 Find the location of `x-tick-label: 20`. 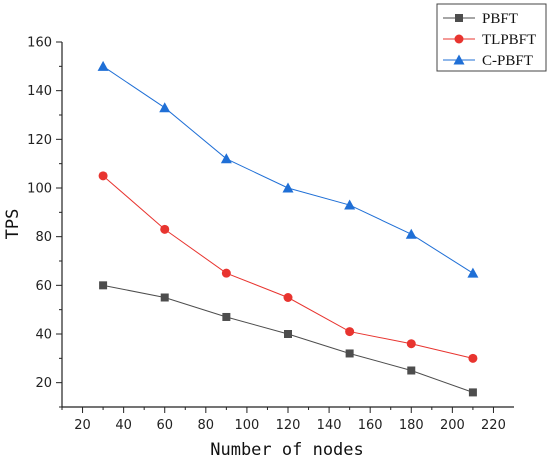

x-tick-label: 20 is located at coordinates (82, 425).